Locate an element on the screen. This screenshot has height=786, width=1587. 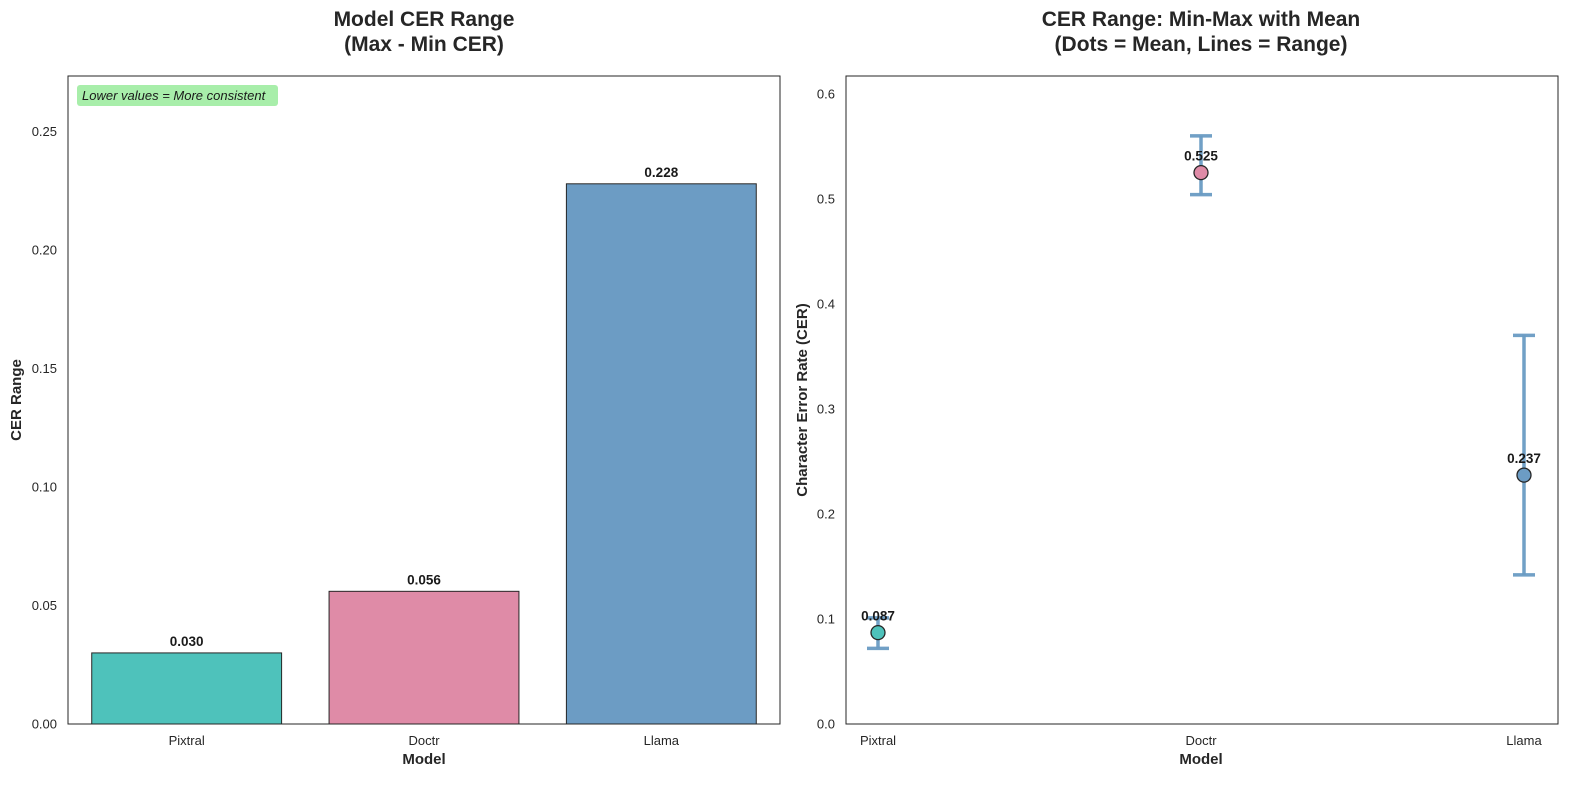
bar-pixtral is located at coordinates (187, 688).